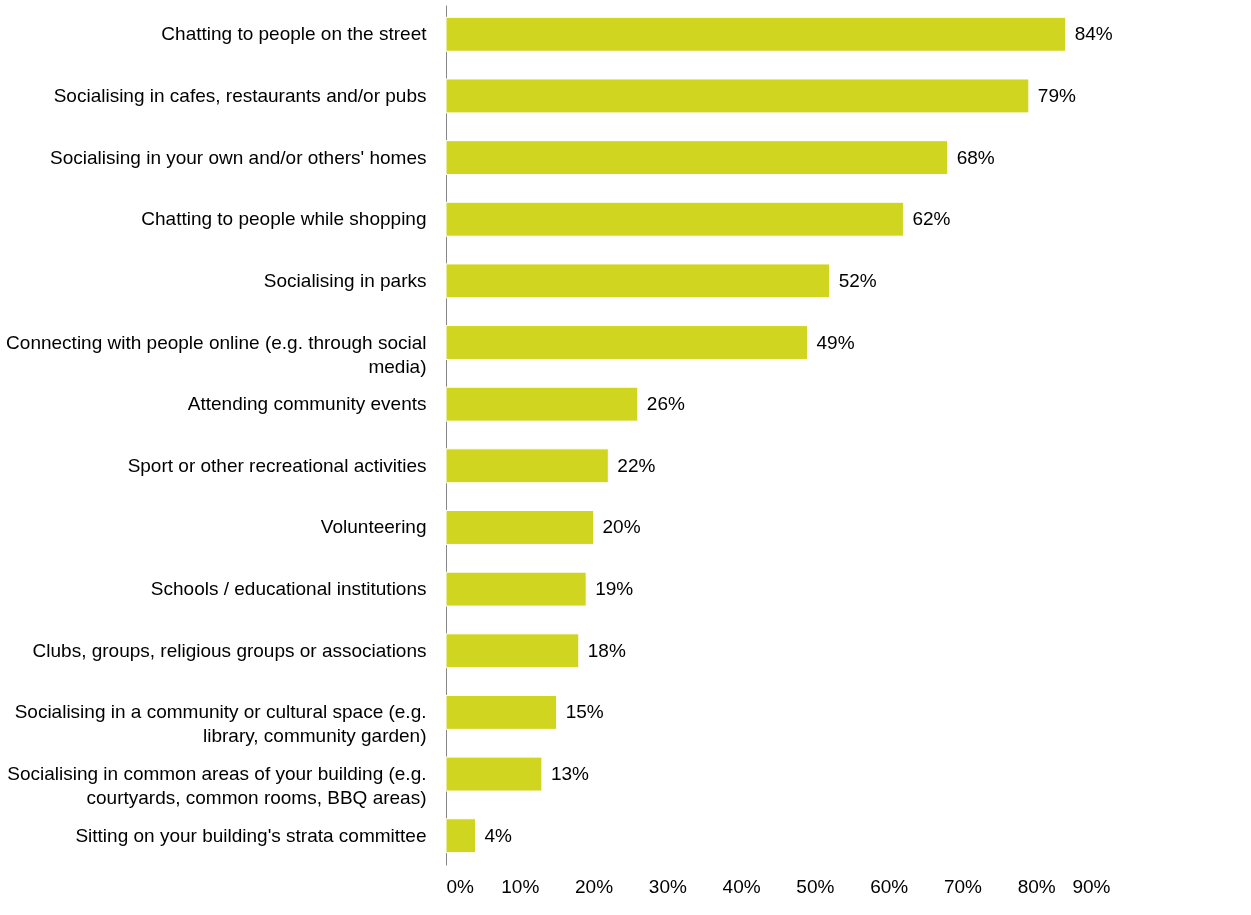 Image resolution: width=1251 pixels, height=915 pixels. What do you see at coordinates (498, 835) in the screenshot?
I see `data-label: 4%` at bounding box center [498, 835].